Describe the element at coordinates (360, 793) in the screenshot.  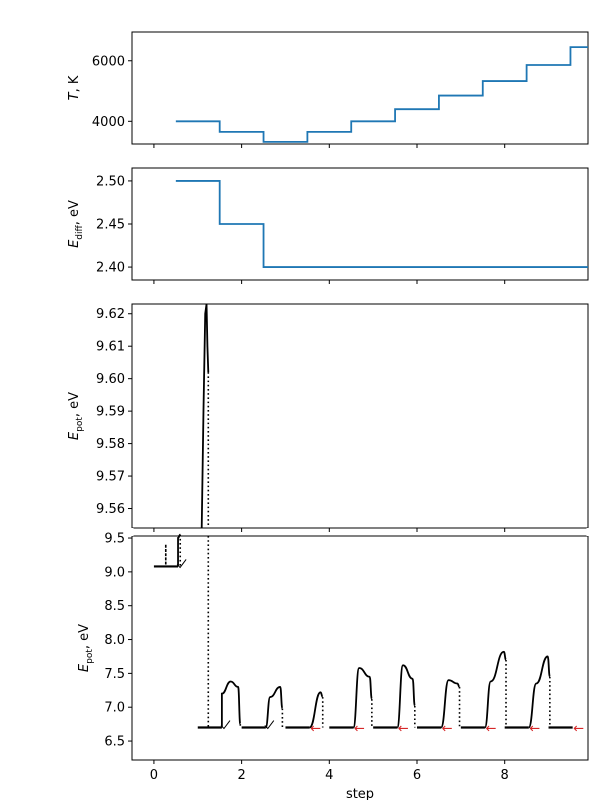
I see `x-axis-label: step` at that location.